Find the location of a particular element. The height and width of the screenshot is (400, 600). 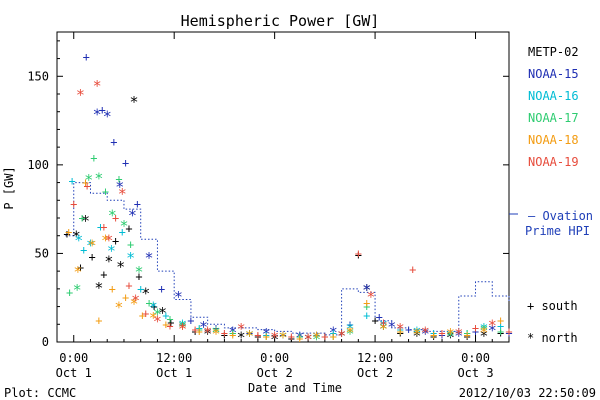

chart-title: Hemispheric Power [GW] is located at coordinates (280, 21).